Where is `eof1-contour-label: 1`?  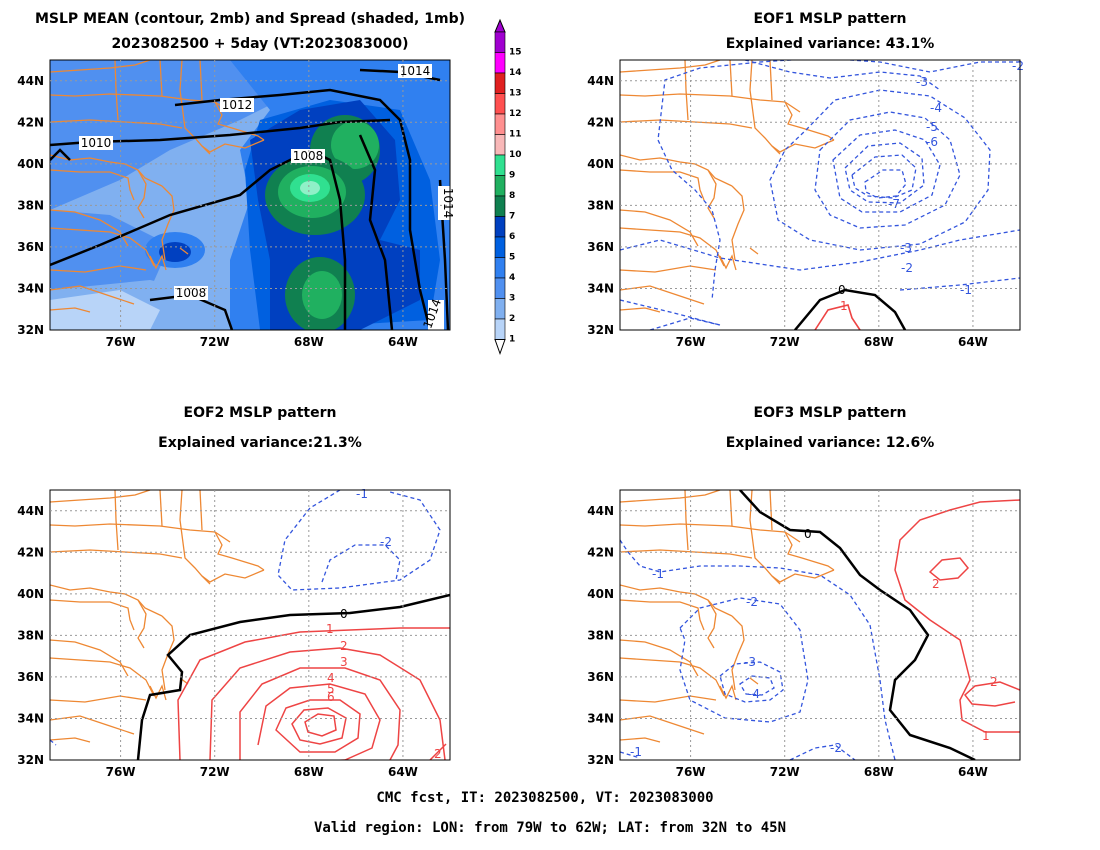 eof1-contour-label: 1 is located at coordinates (844, 306).